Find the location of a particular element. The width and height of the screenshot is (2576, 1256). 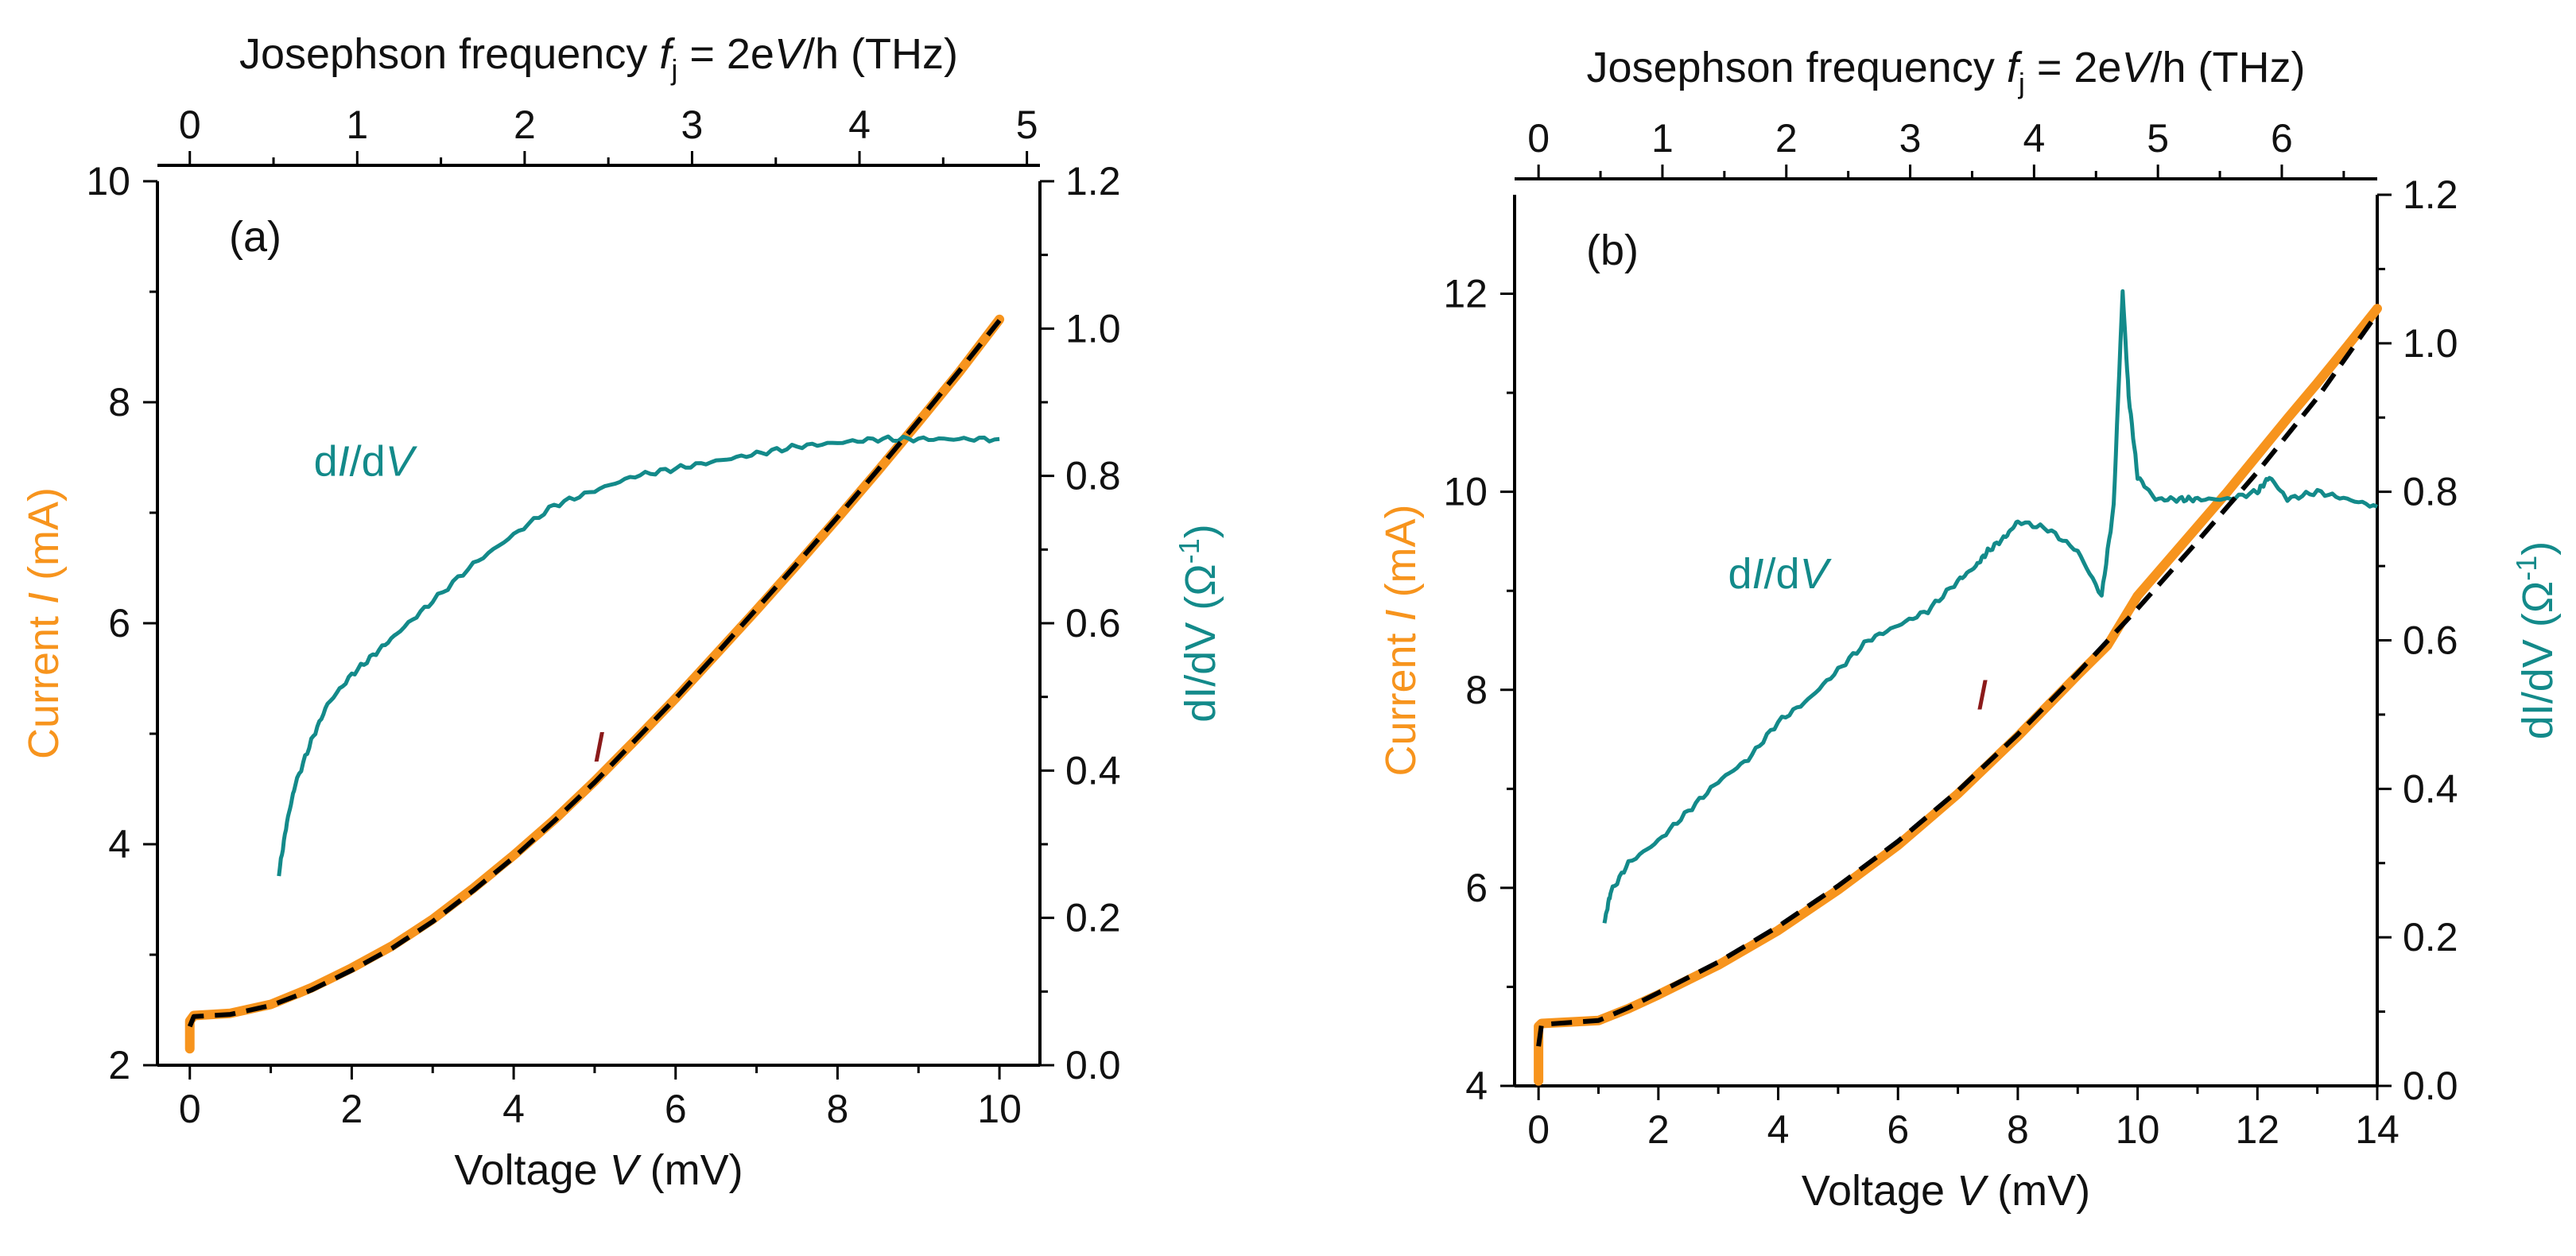

x-tick-label: 14 is located at coordinates (2377, 1129).